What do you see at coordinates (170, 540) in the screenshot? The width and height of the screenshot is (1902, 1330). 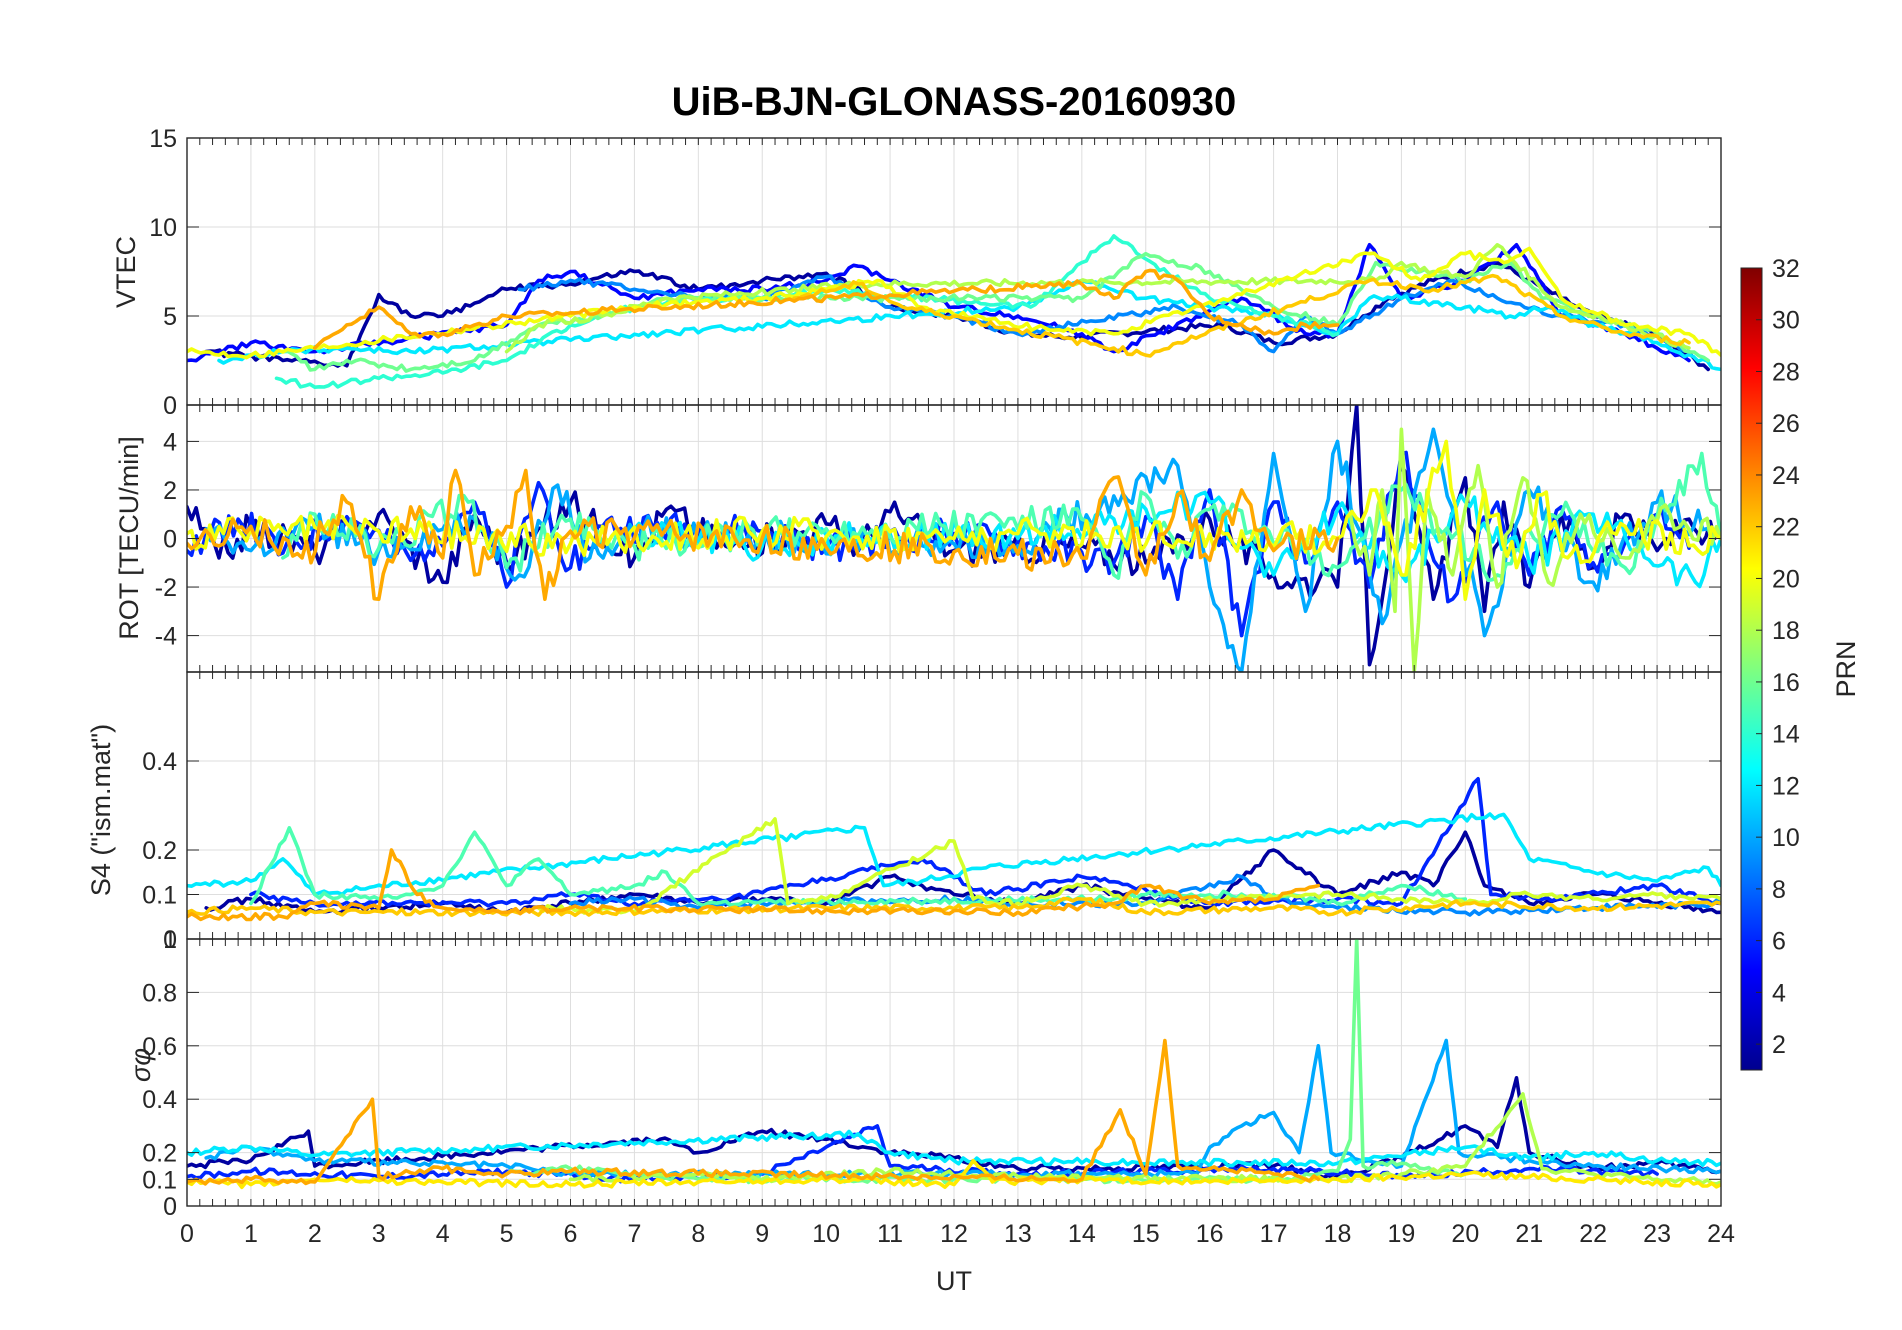 I see `rot-ytick-label: 0` at bounding box center [170, 540].